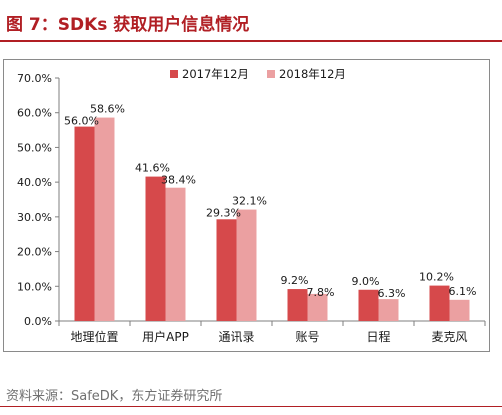 Image resolution: width=502 pixels, height=415 pixels. I want to click on x-category-label: 地理位置, so click(94, 336).